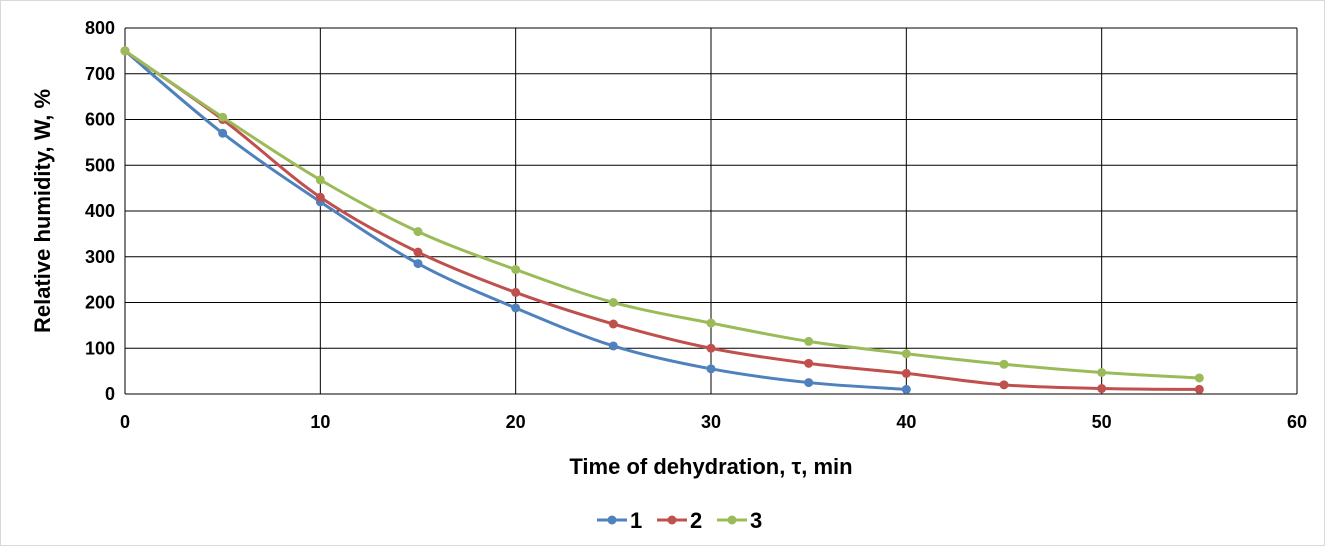 The height and width of the screenshot is (551, 1325). What do you see at coordinates (1102, 422) in the screenshot?
I see `x-tick-label: 50` at bounding box center [1102, 422].